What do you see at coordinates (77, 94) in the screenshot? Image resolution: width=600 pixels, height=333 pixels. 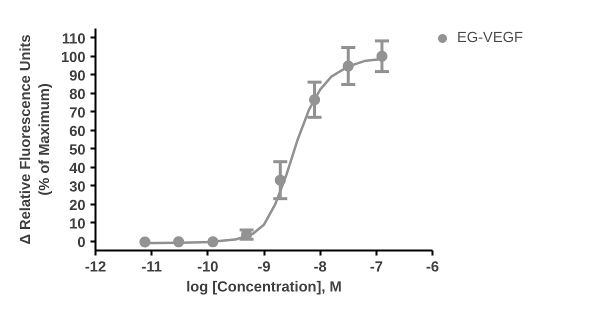 I see `y-tick-label: 80` at bounding box center [77, 94].